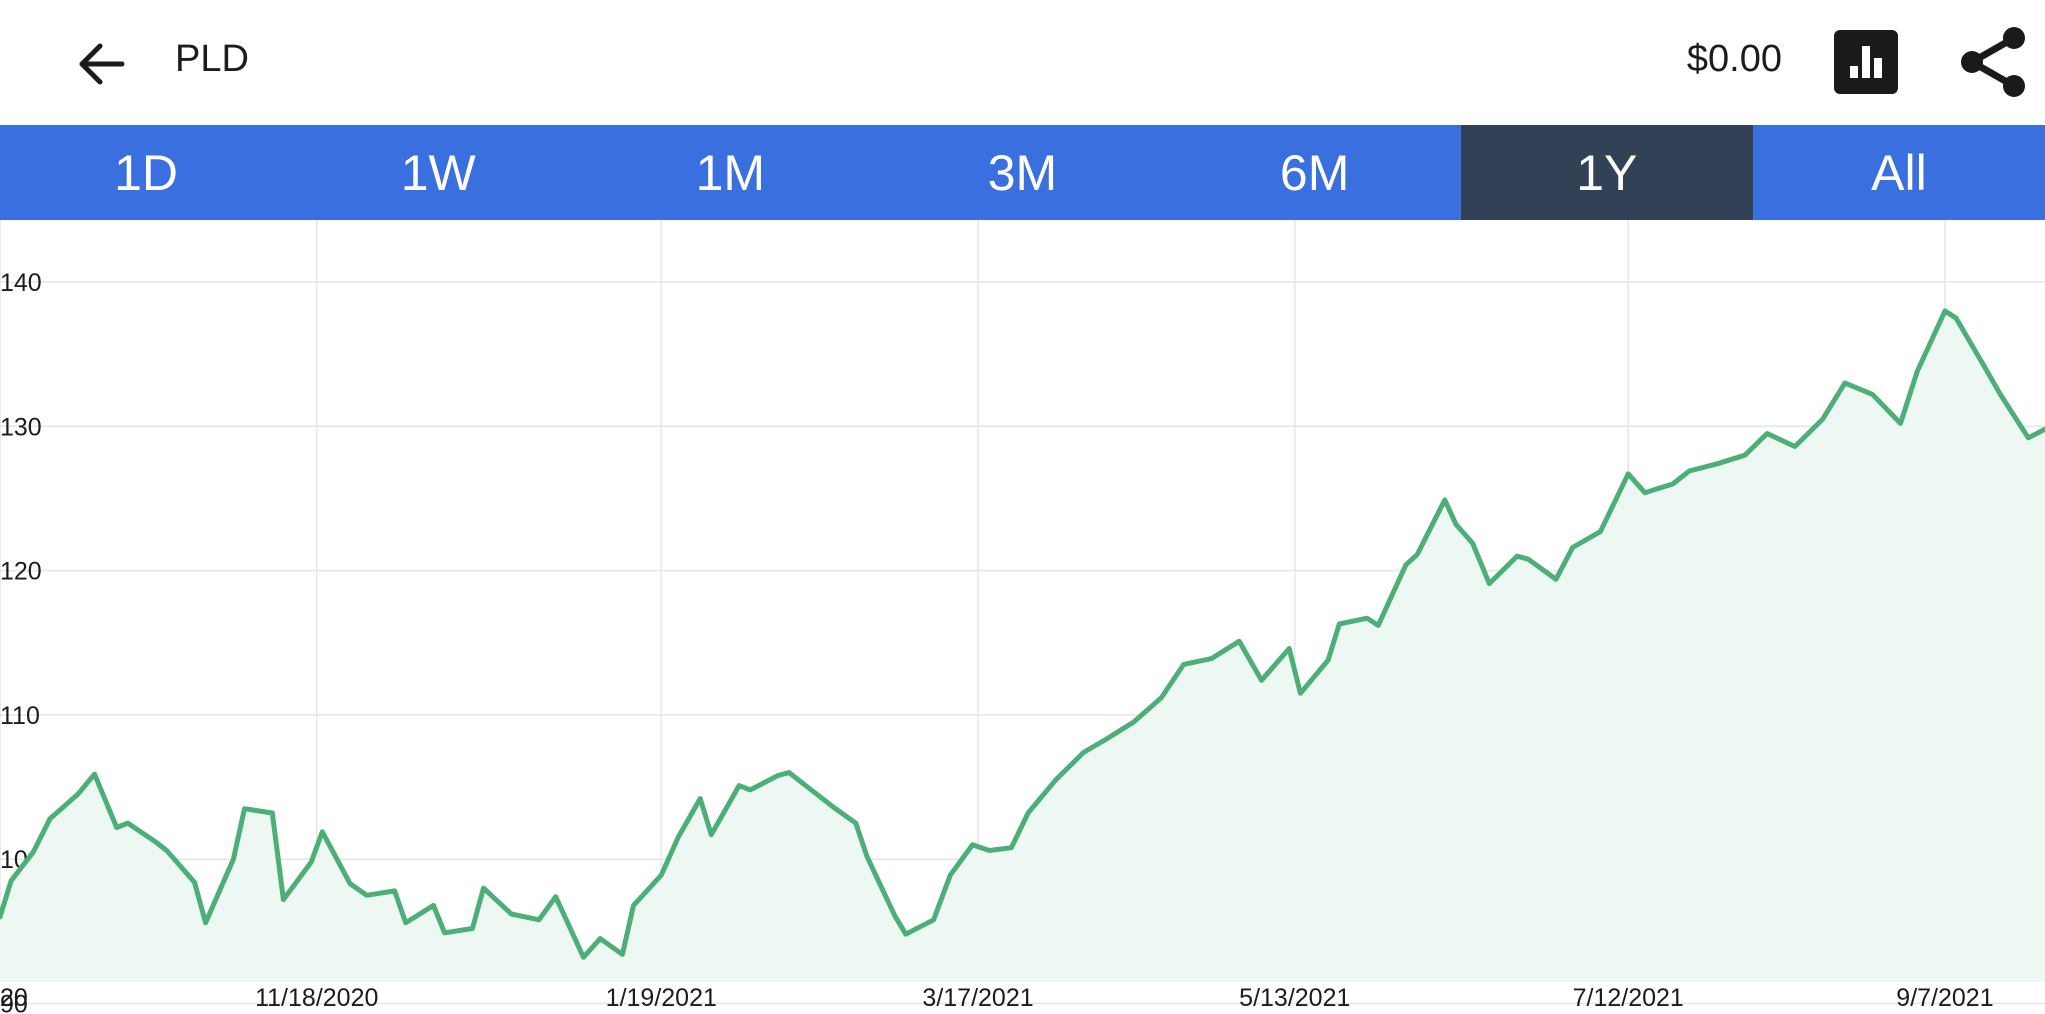  I want to click on x-tick-label: 5/13/2021, so click(1294, 998).